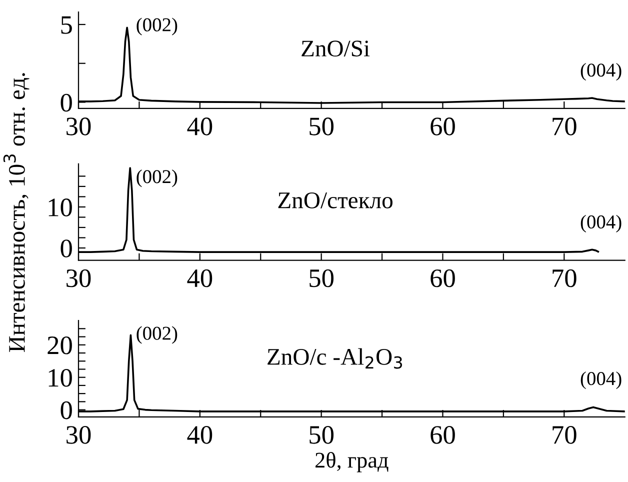  Describe the element at coordinates (335, 358) in the screenshot. I see `annotation: ZnO/c -Al$_{2}$O$_{3}$` at that location.